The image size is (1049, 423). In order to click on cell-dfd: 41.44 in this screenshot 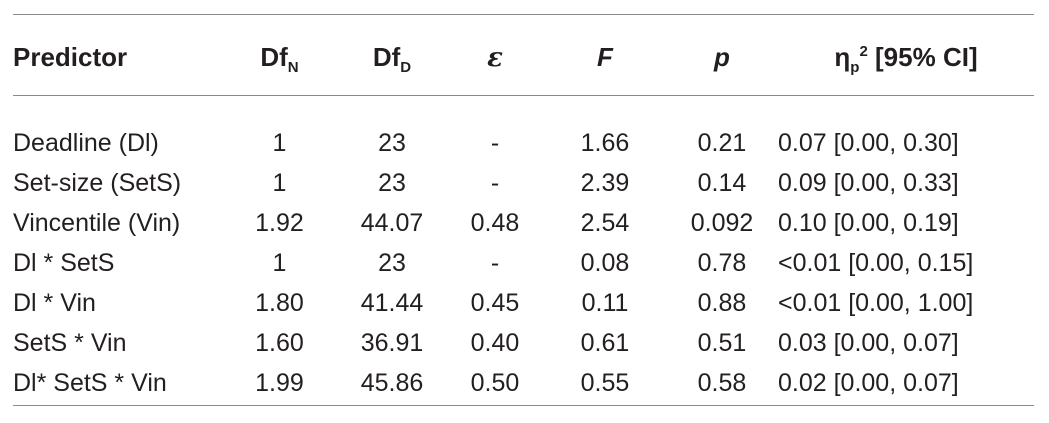, I will do `click(392, 302)`.